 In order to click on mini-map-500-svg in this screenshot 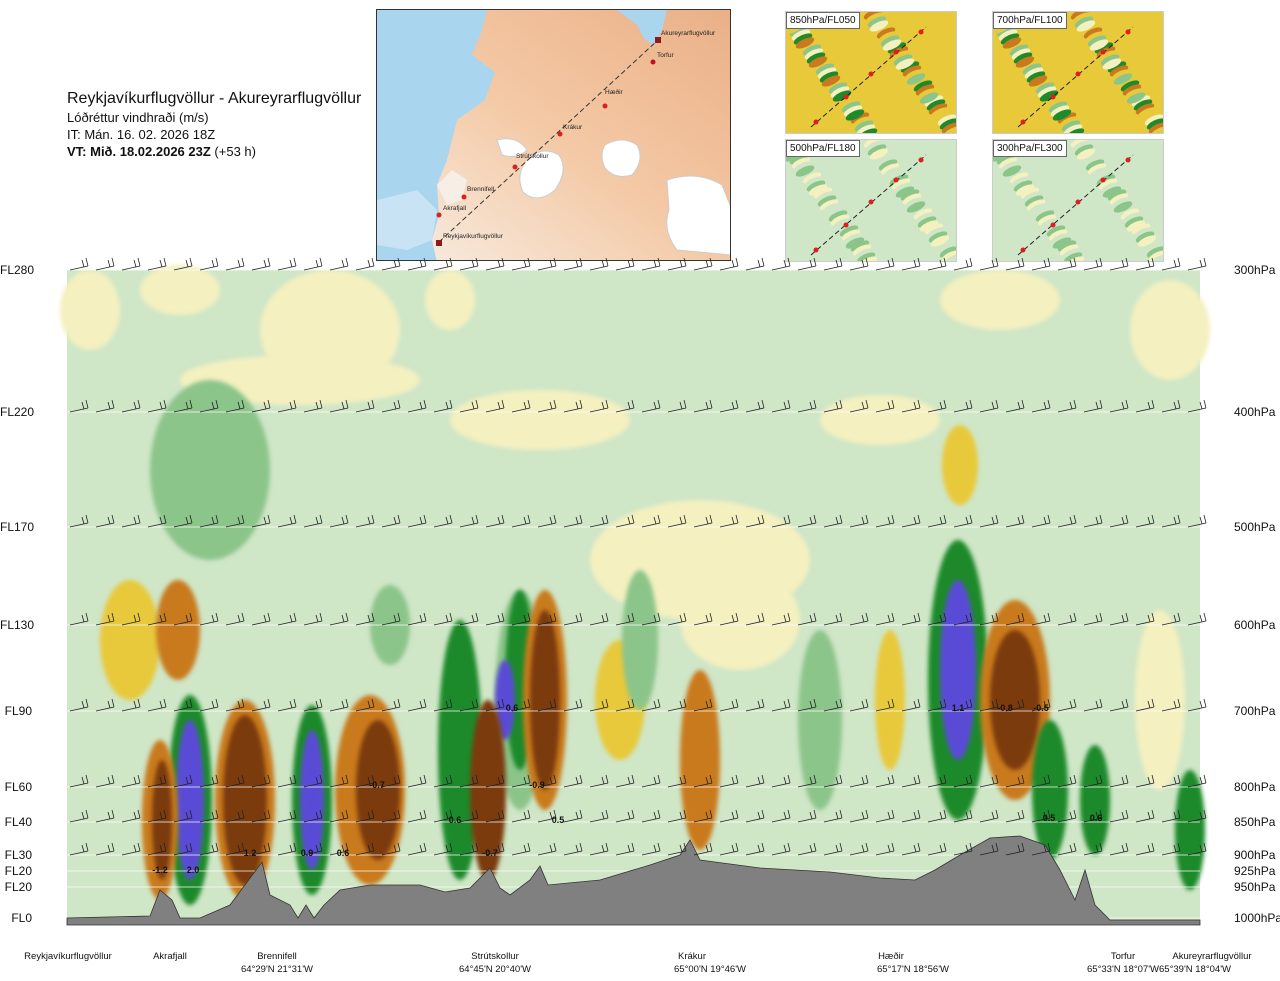, I will do `click(871, 200)`.